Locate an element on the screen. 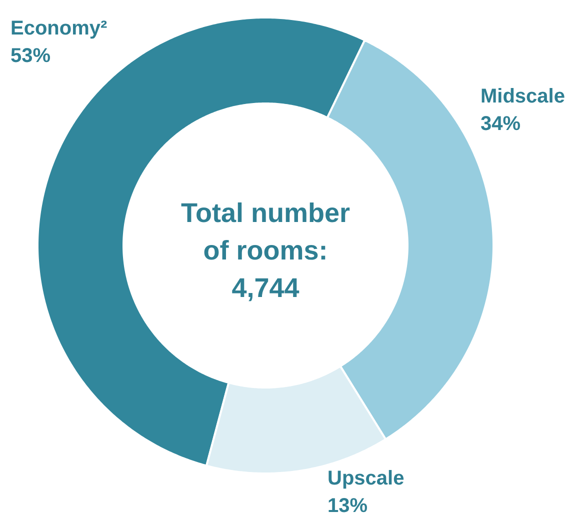  data-label: 34% is located at coordinates (500, 124).